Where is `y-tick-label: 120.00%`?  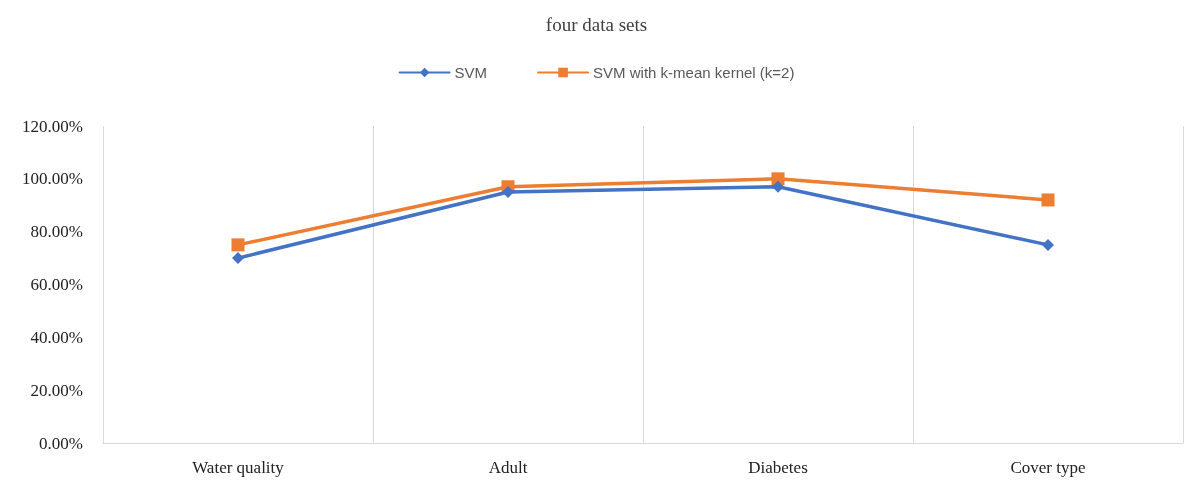
y-tick-label: 120.00% is located at coordinates (52, 126).